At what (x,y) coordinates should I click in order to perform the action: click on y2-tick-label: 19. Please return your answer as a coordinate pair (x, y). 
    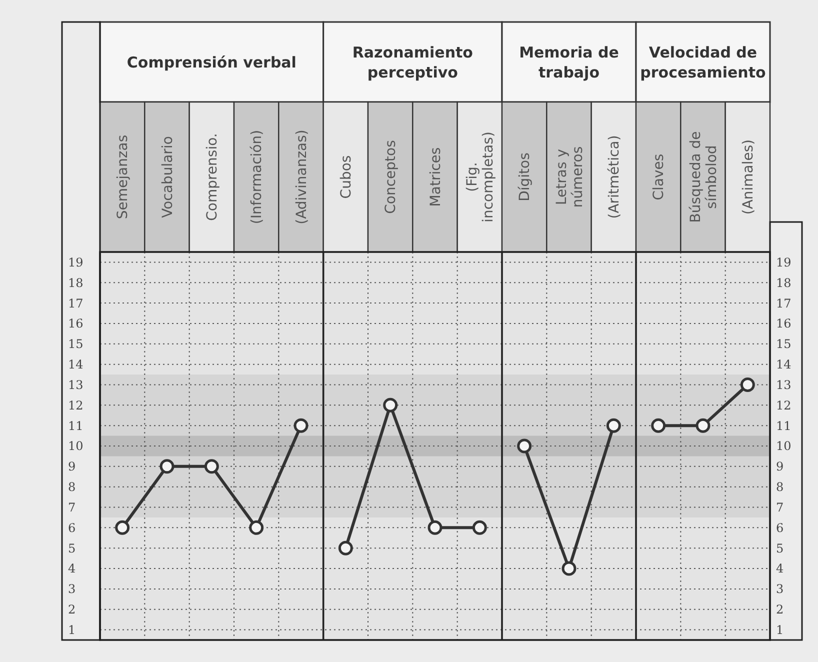
    Looking at the image, I should click on (784, 262).